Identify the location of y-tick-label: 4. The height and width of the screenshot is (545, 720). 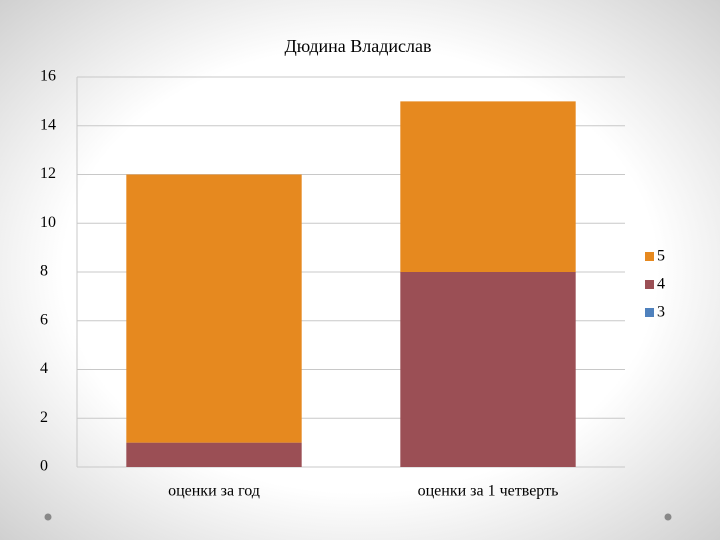
(44, 368).